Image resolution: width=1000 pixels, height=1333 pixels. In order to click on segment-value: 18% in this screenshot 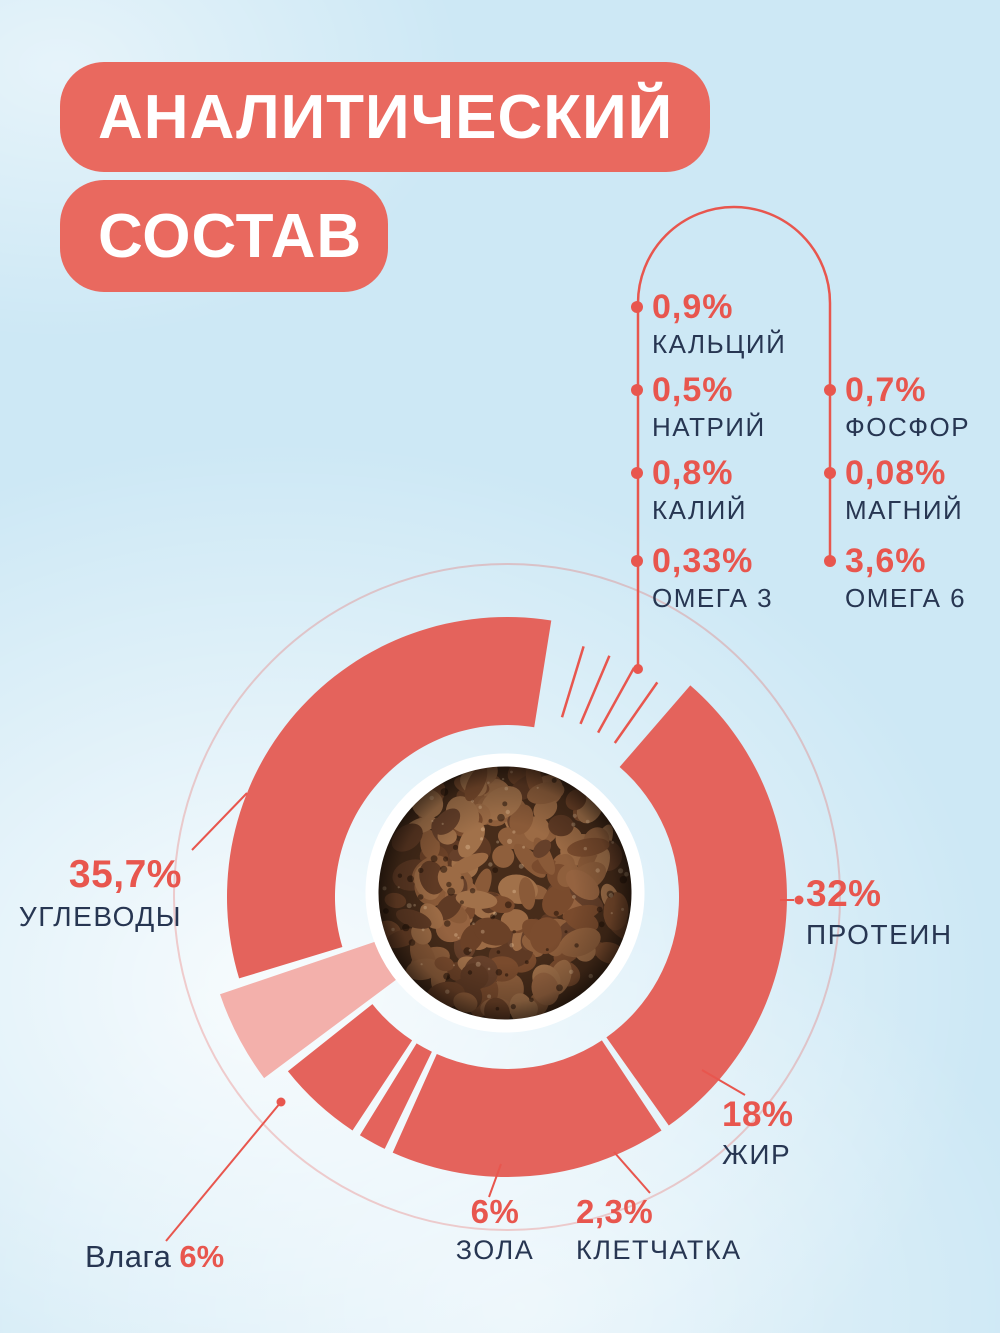, I will do `click(758, 1114)`.